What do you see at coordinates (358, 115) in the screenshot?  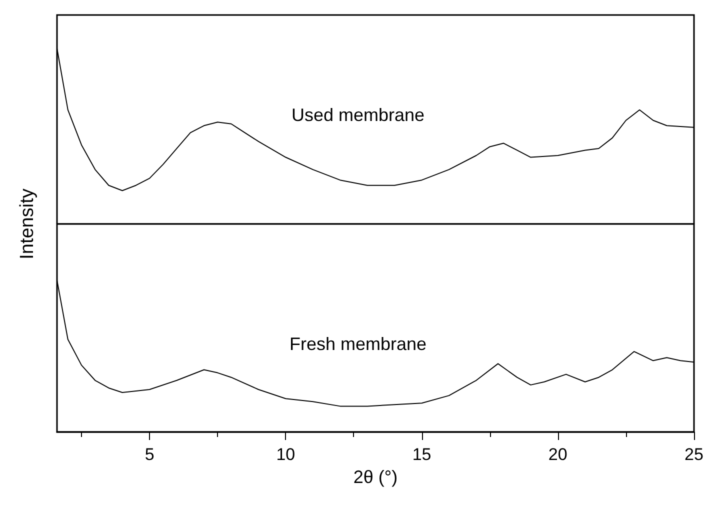 I see `series-label: Used membrane` at bounding box center [358, 115].